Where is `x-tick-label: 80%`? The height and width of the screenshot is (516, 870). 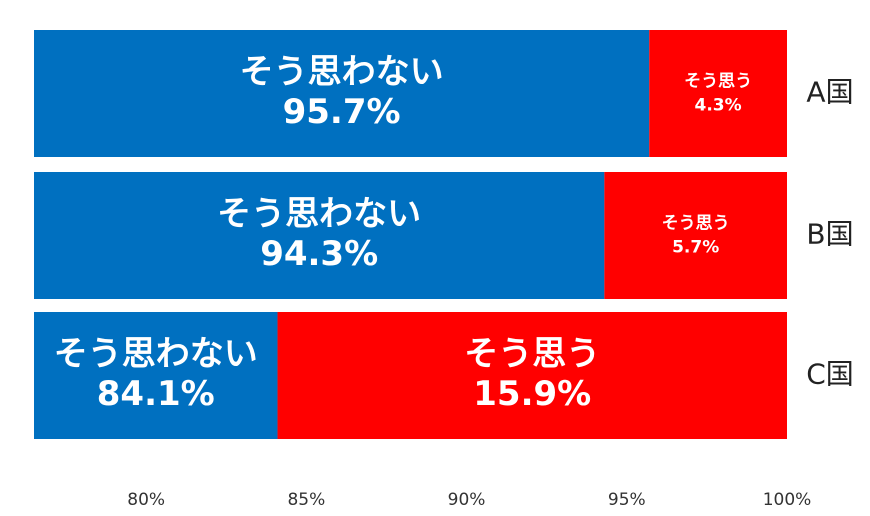
x-tick-label: 80% is located at coordinates (146, 500).